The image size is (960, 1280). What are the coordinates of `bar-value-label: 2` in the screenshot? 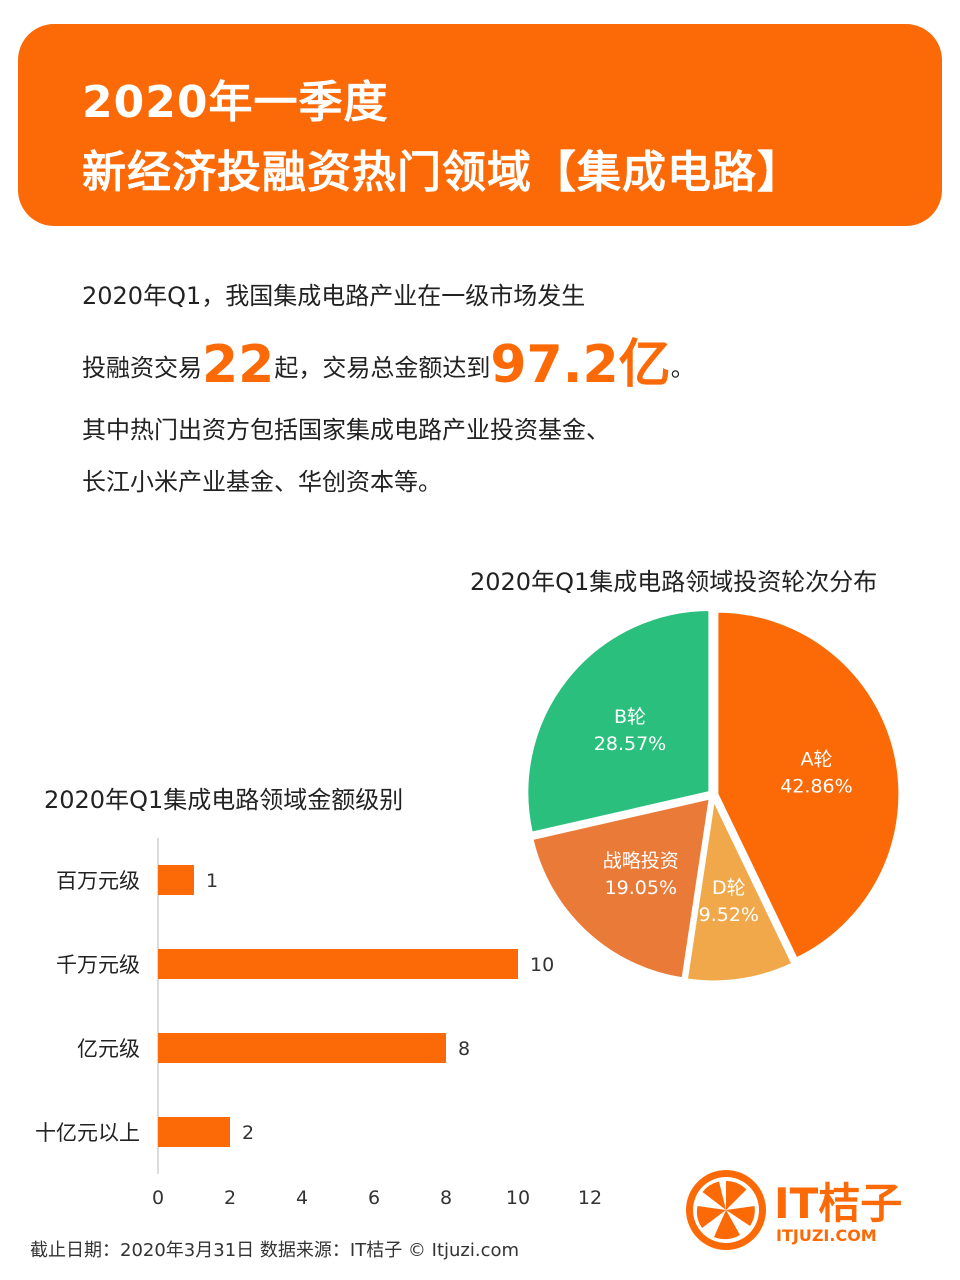 It's located at (248, 1133).